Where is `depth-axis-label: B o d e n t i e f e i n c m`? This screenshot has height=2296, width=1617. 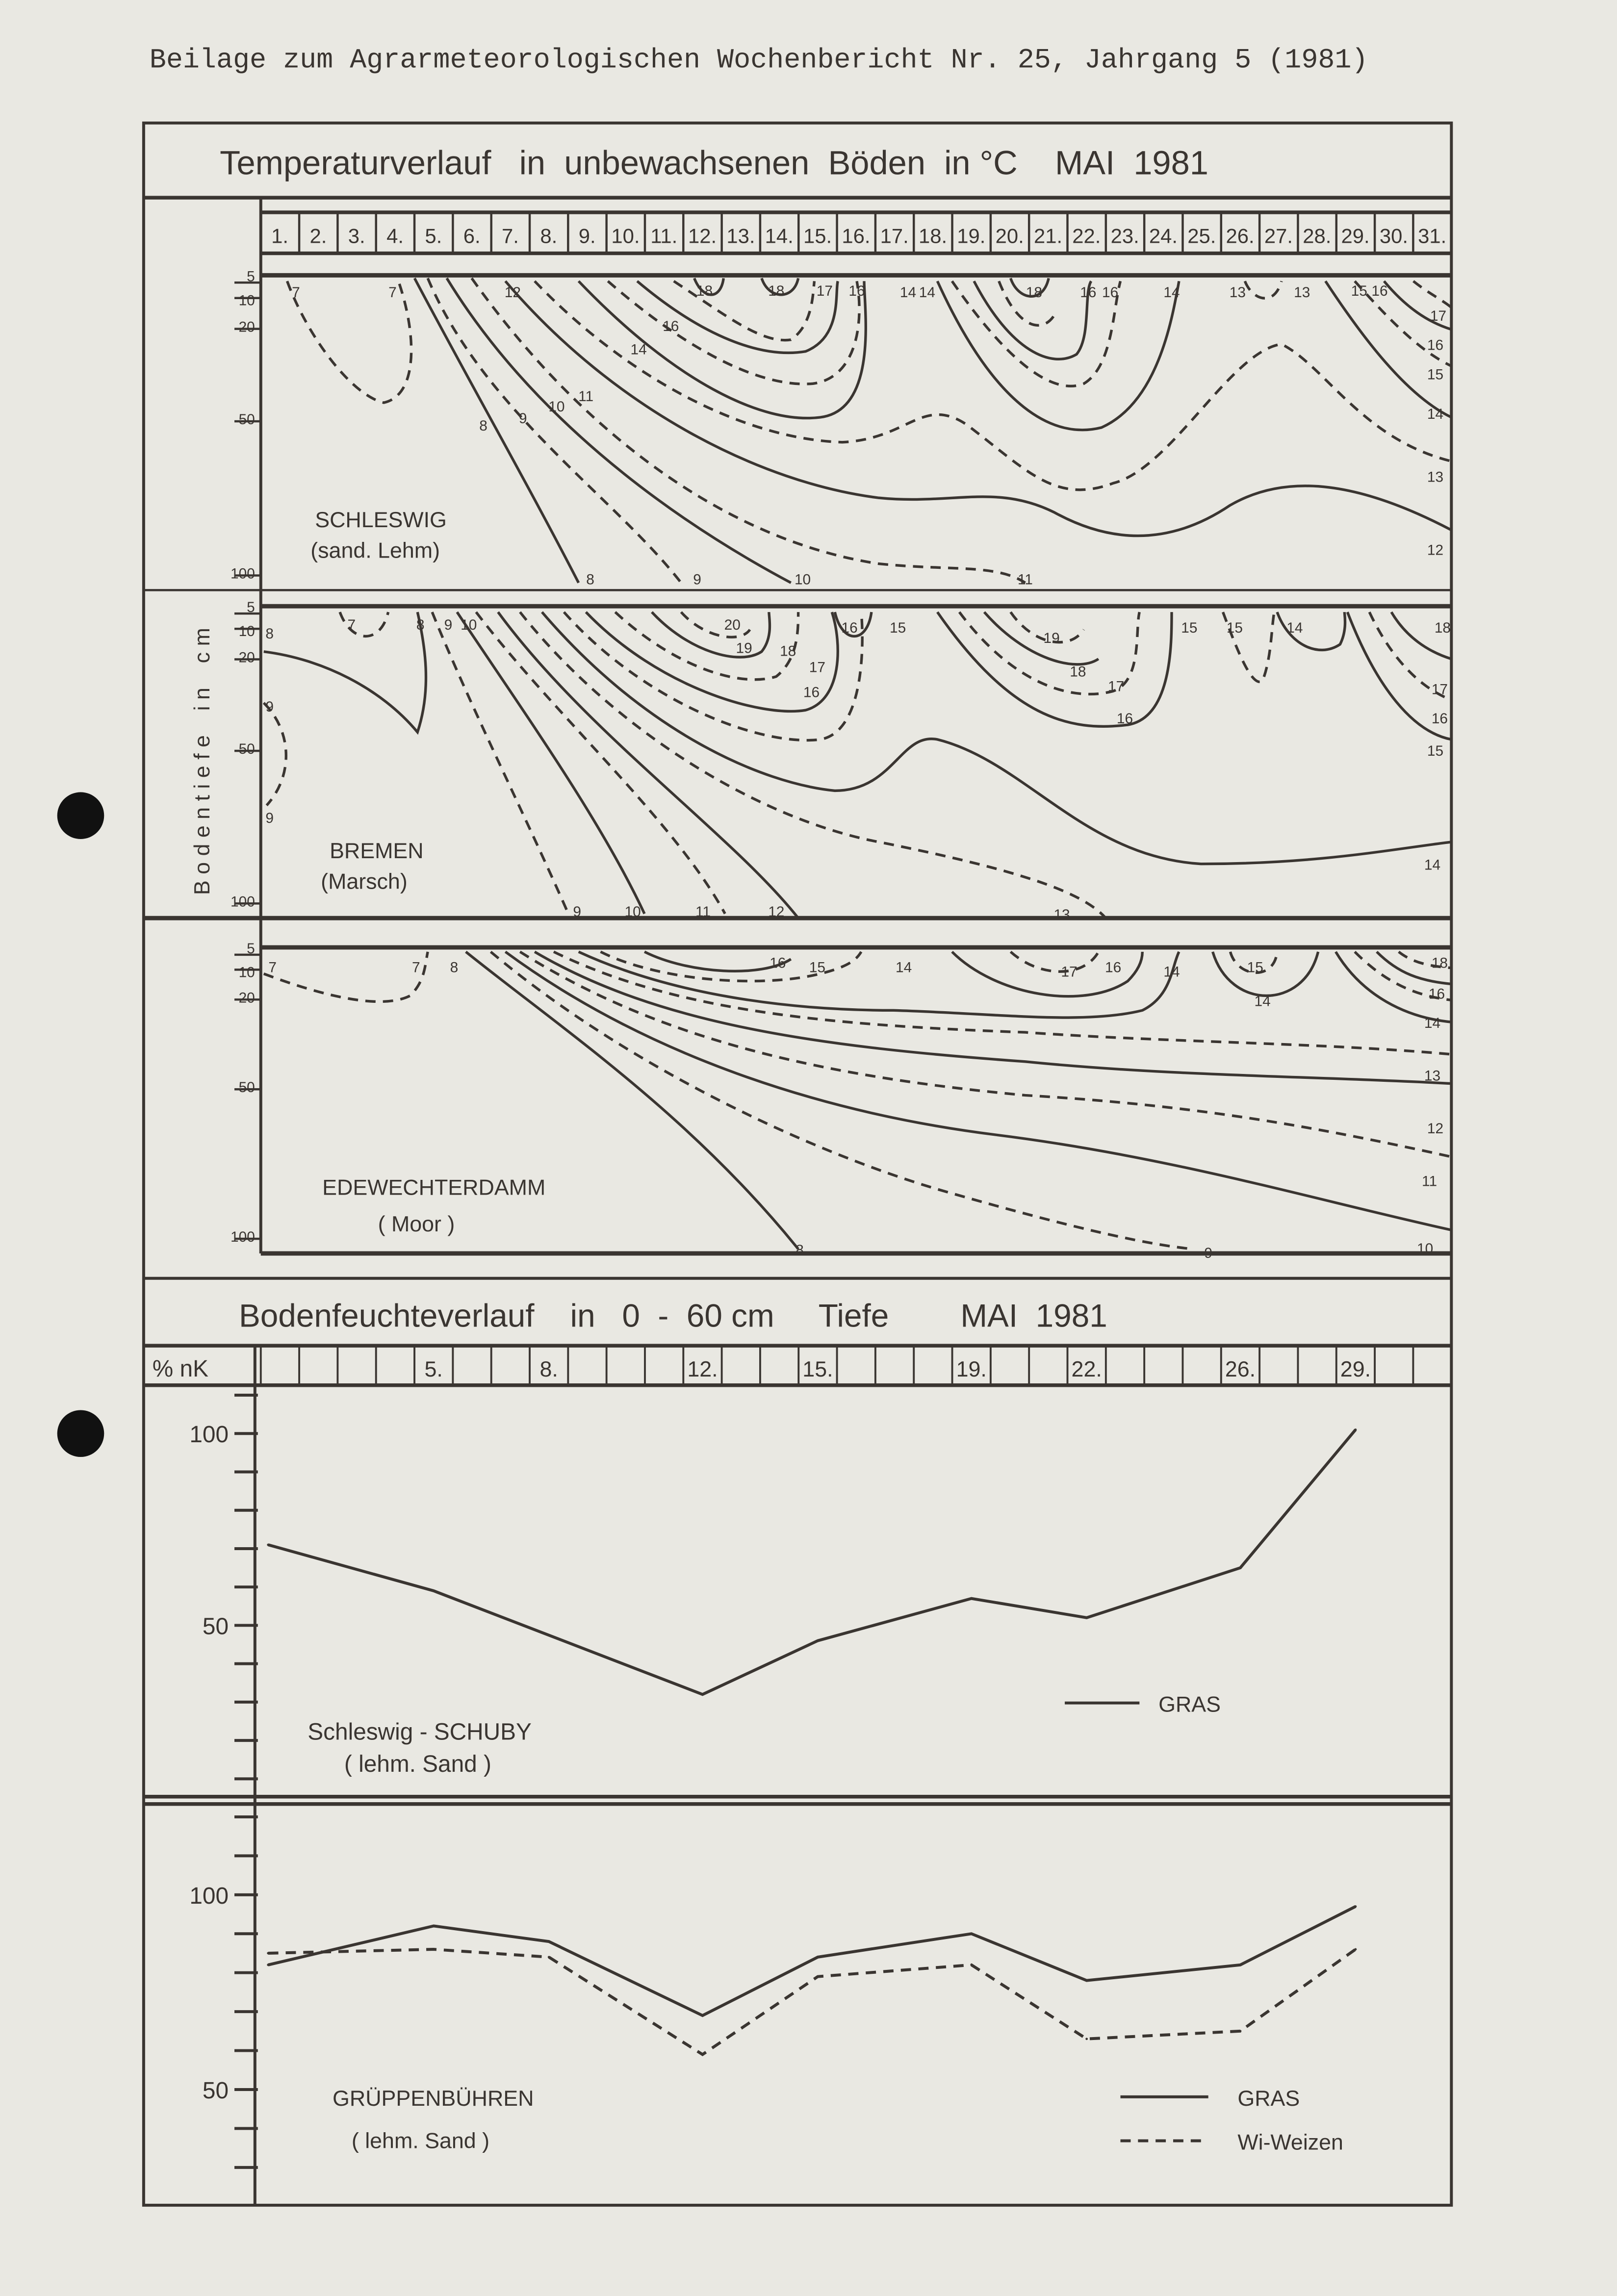
depth-axis-label: B o d e n t i e f e i n c m is located at coordinates (202, 761).